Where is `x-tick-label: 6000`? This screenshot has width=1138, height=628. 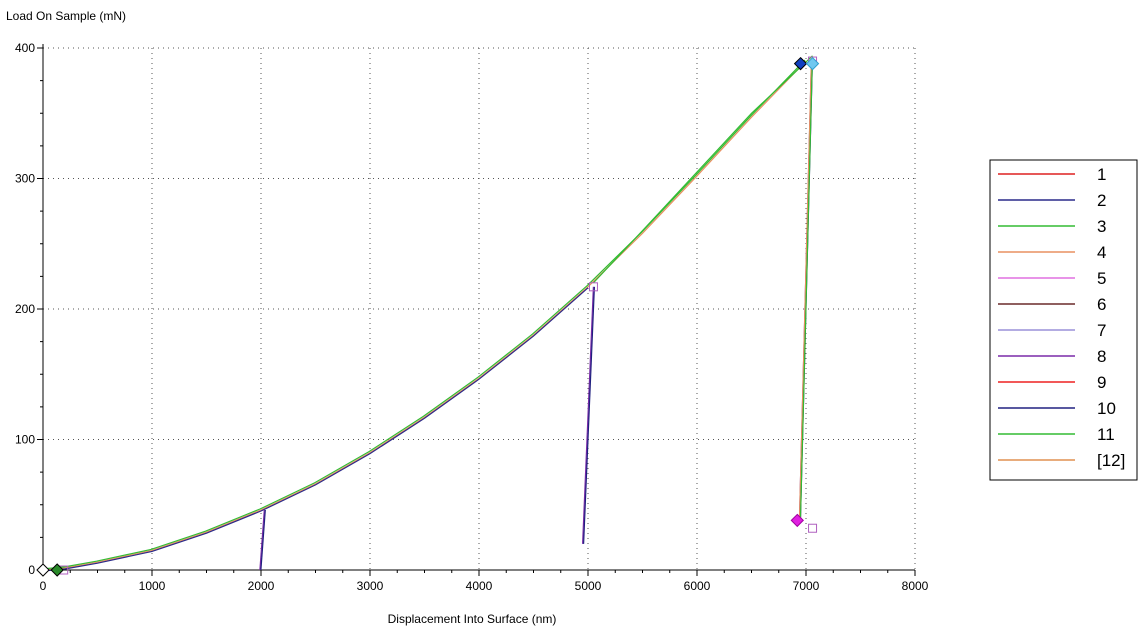
x-tick-label: 6000 is located at coordinates (697, 586).